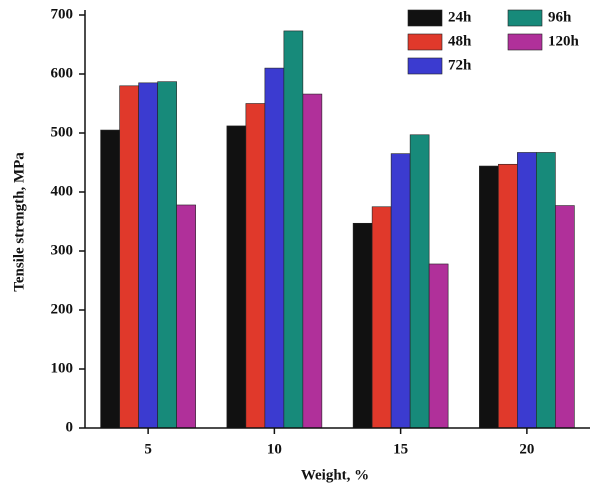  What do you see at coordinates (460, 17) in the screenshot?
I see `legend-label: 24h` at bounding box center [460, 17].